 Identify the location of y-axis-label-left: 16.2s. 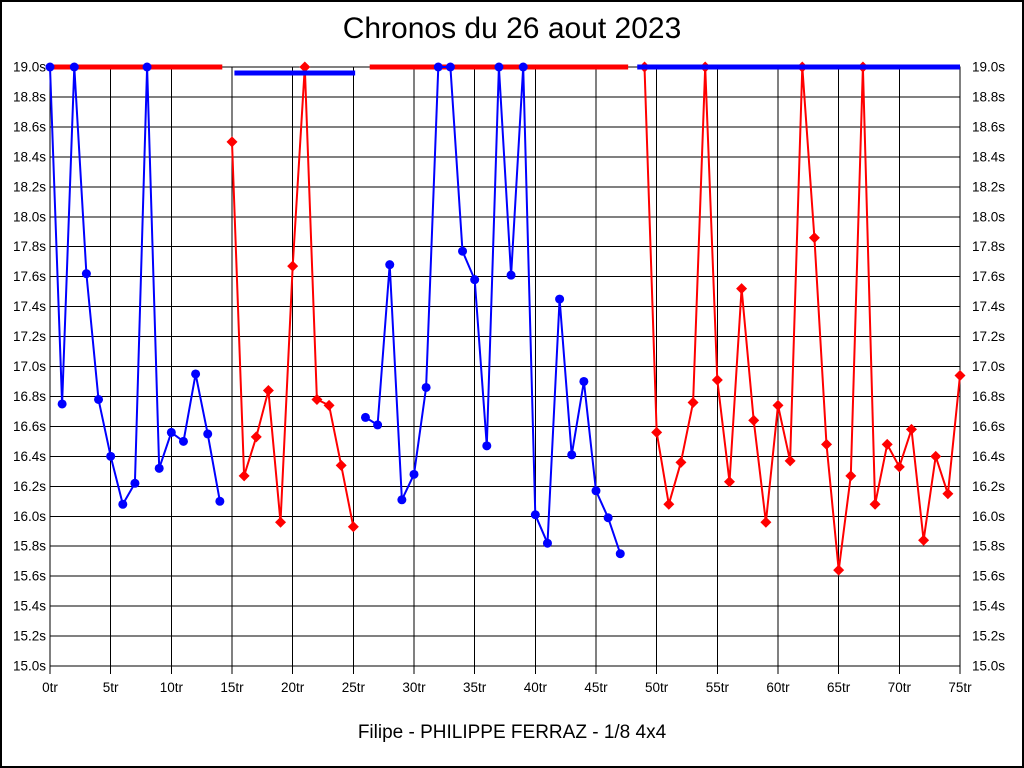
(29, 486).